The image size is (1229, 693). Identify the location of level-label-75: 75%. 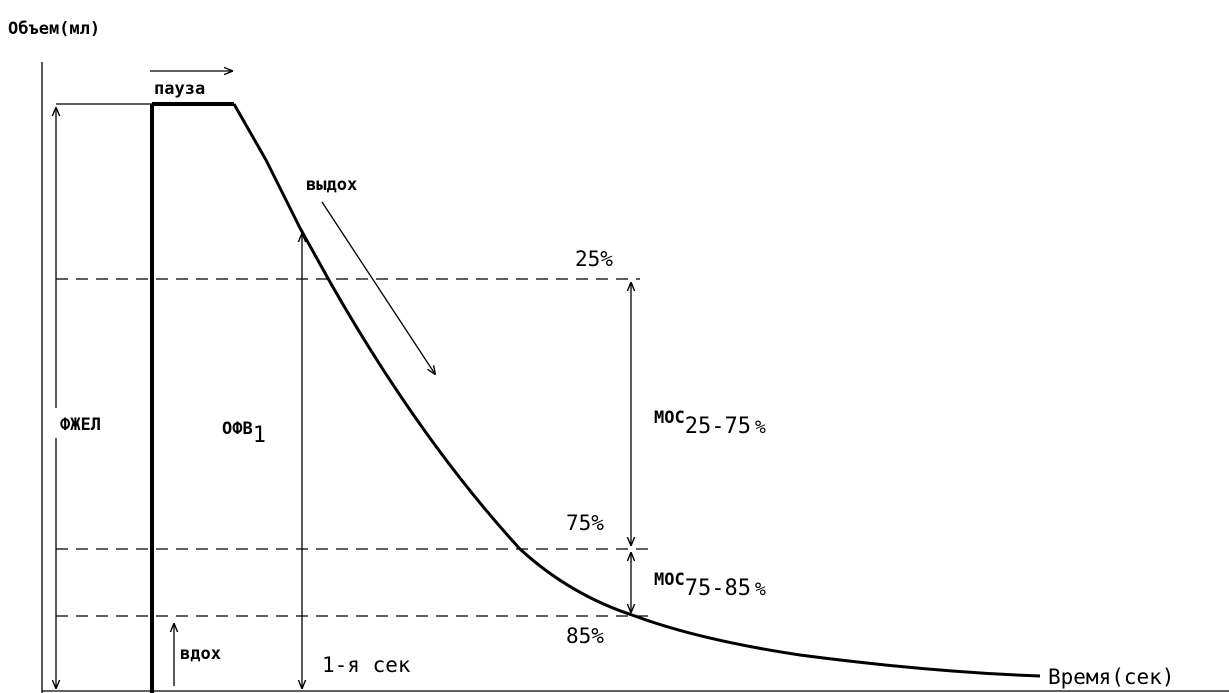
(585, 523).